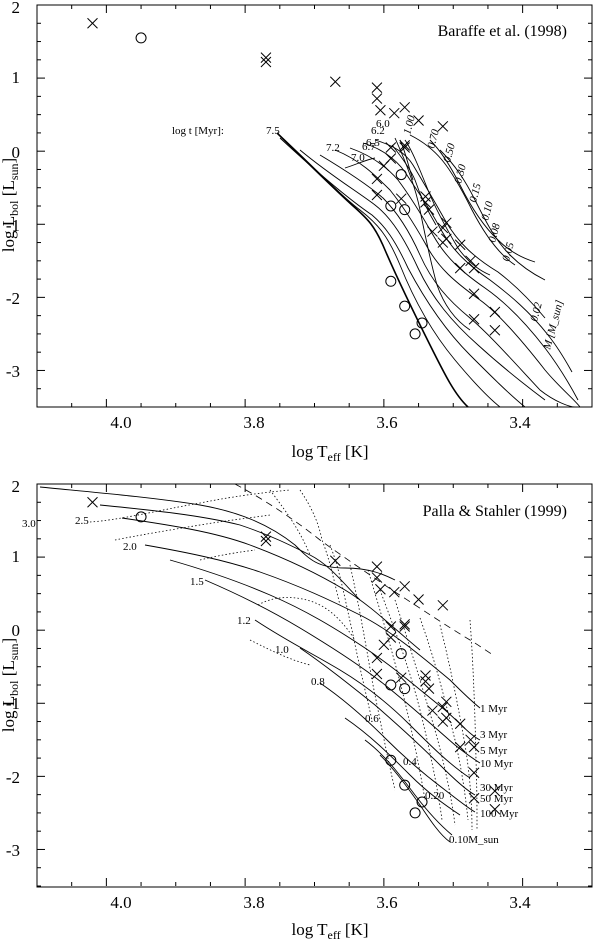 The height and width of the screenshot is (941, 596). I want to click on mass-label: 2.0, so click(130, 547).